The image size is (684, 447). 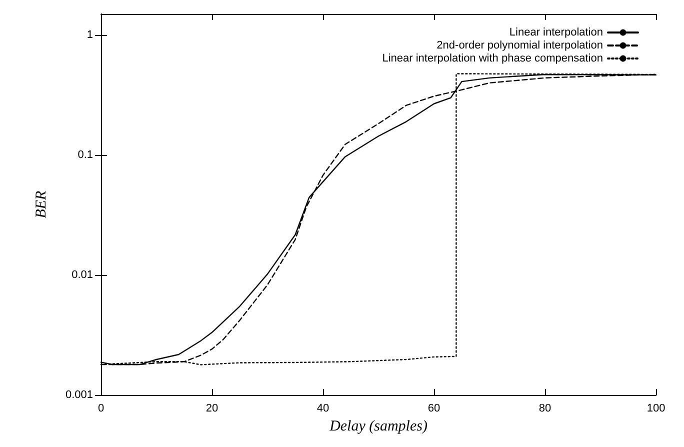 I want to click on x-tick-label: 80, so click(x=545, y=408).